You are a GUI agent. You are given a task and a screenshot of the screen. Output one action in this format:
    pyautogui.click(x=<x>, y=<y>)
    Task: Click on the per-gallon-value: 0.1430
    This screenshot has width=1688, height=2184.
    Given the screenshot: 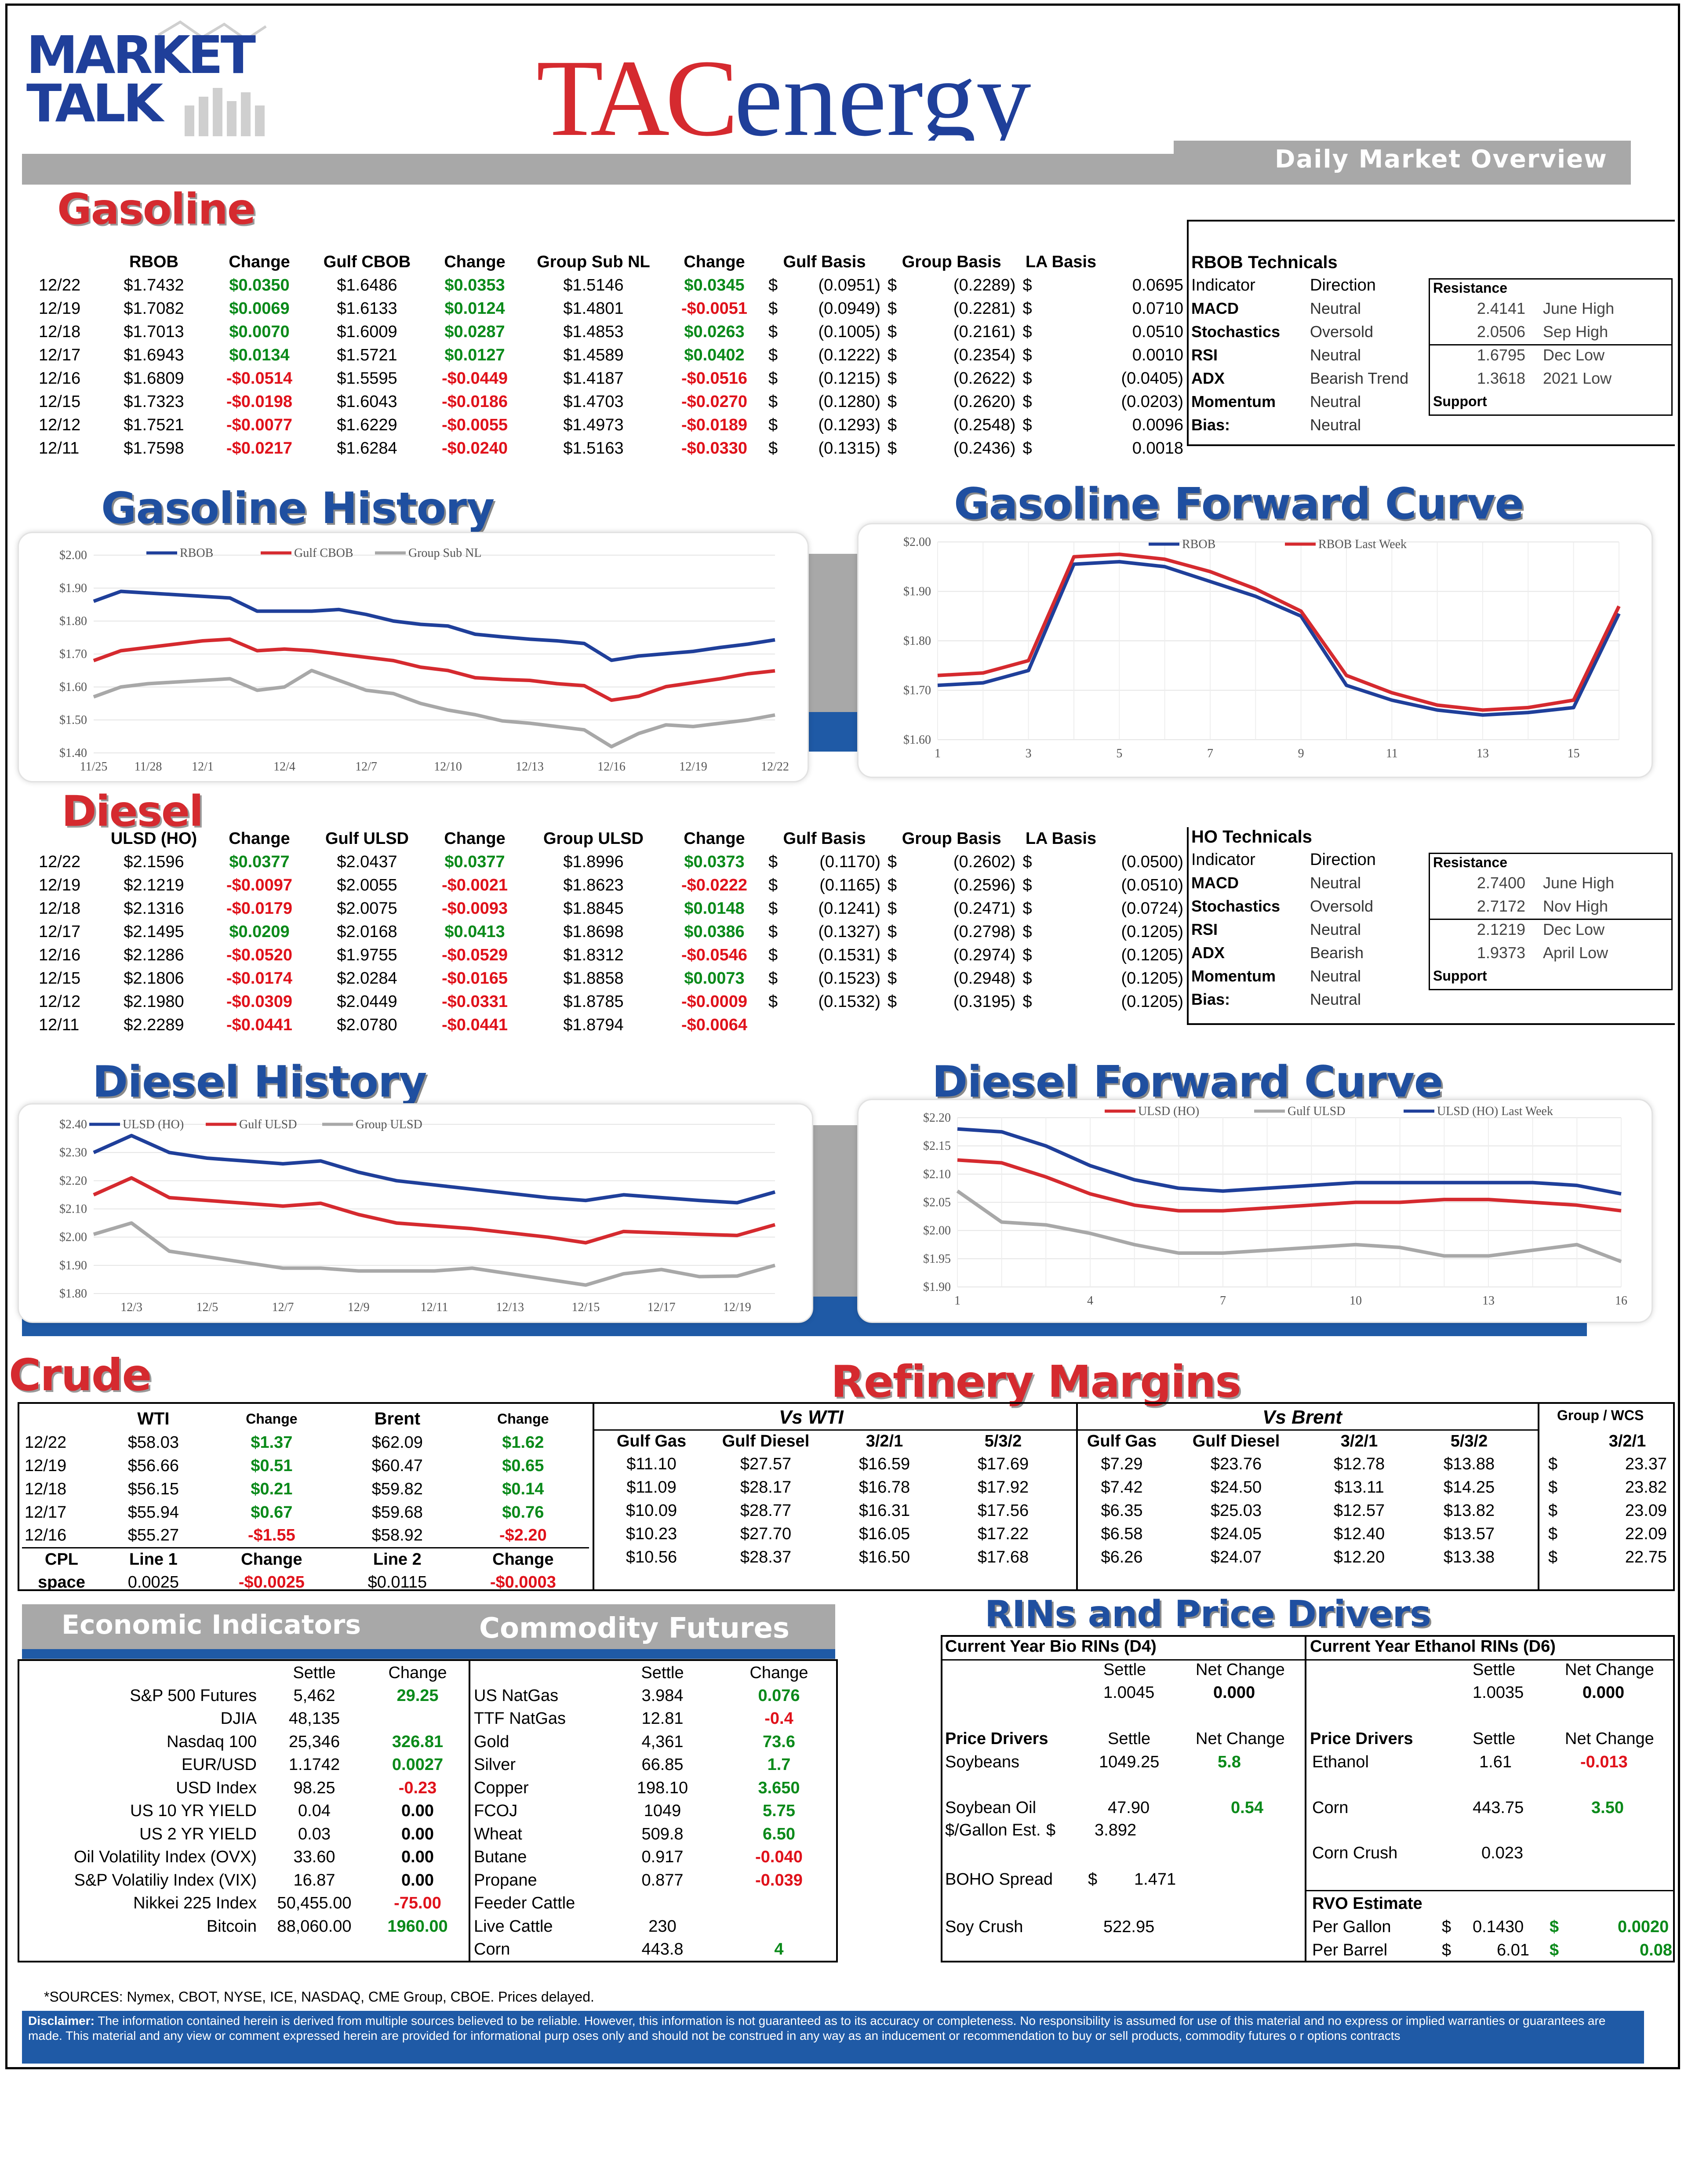 What is the action you would take?
    pyautogui.click(x=1498, y=1927)
    